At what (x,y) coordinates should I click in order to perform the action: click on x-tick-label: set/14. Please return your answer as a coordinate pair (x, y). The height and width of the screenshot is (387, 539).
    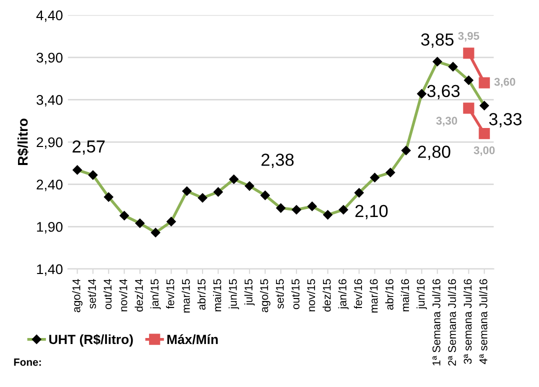
    Looking at the image, I should click on (92, 294).